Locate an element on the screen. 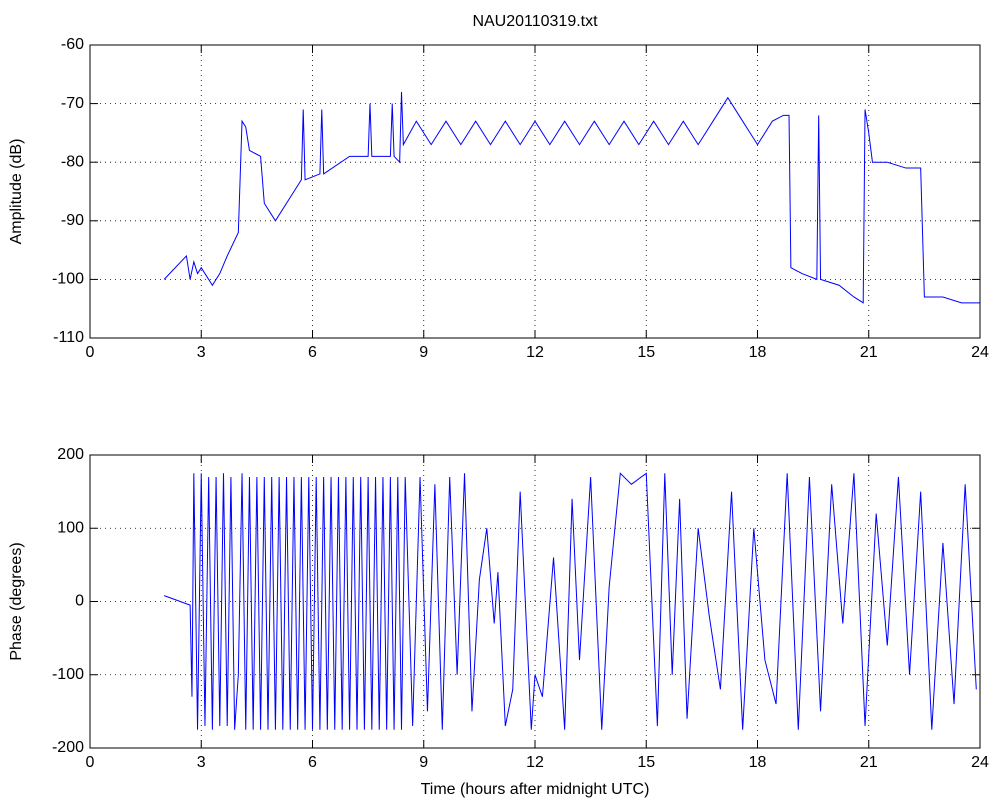 The height and width of the screenshot is (806, 998). y-tick-label: -80 is located at coordinates (72, 161).